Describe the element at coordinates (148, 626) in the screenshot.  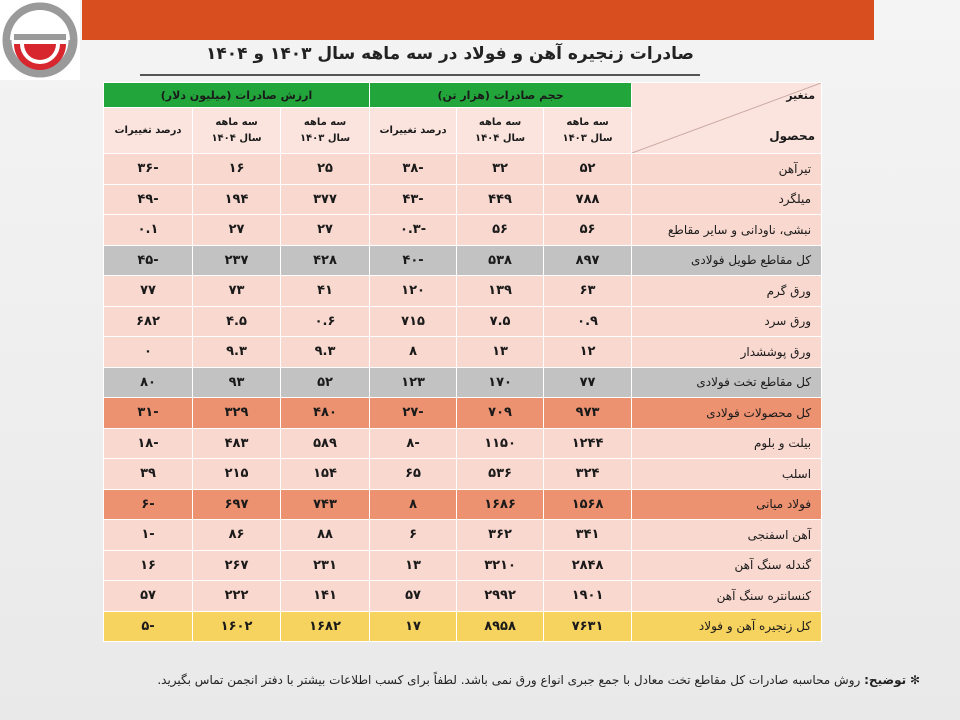
I see `value-change-cell: -۵` at that location.